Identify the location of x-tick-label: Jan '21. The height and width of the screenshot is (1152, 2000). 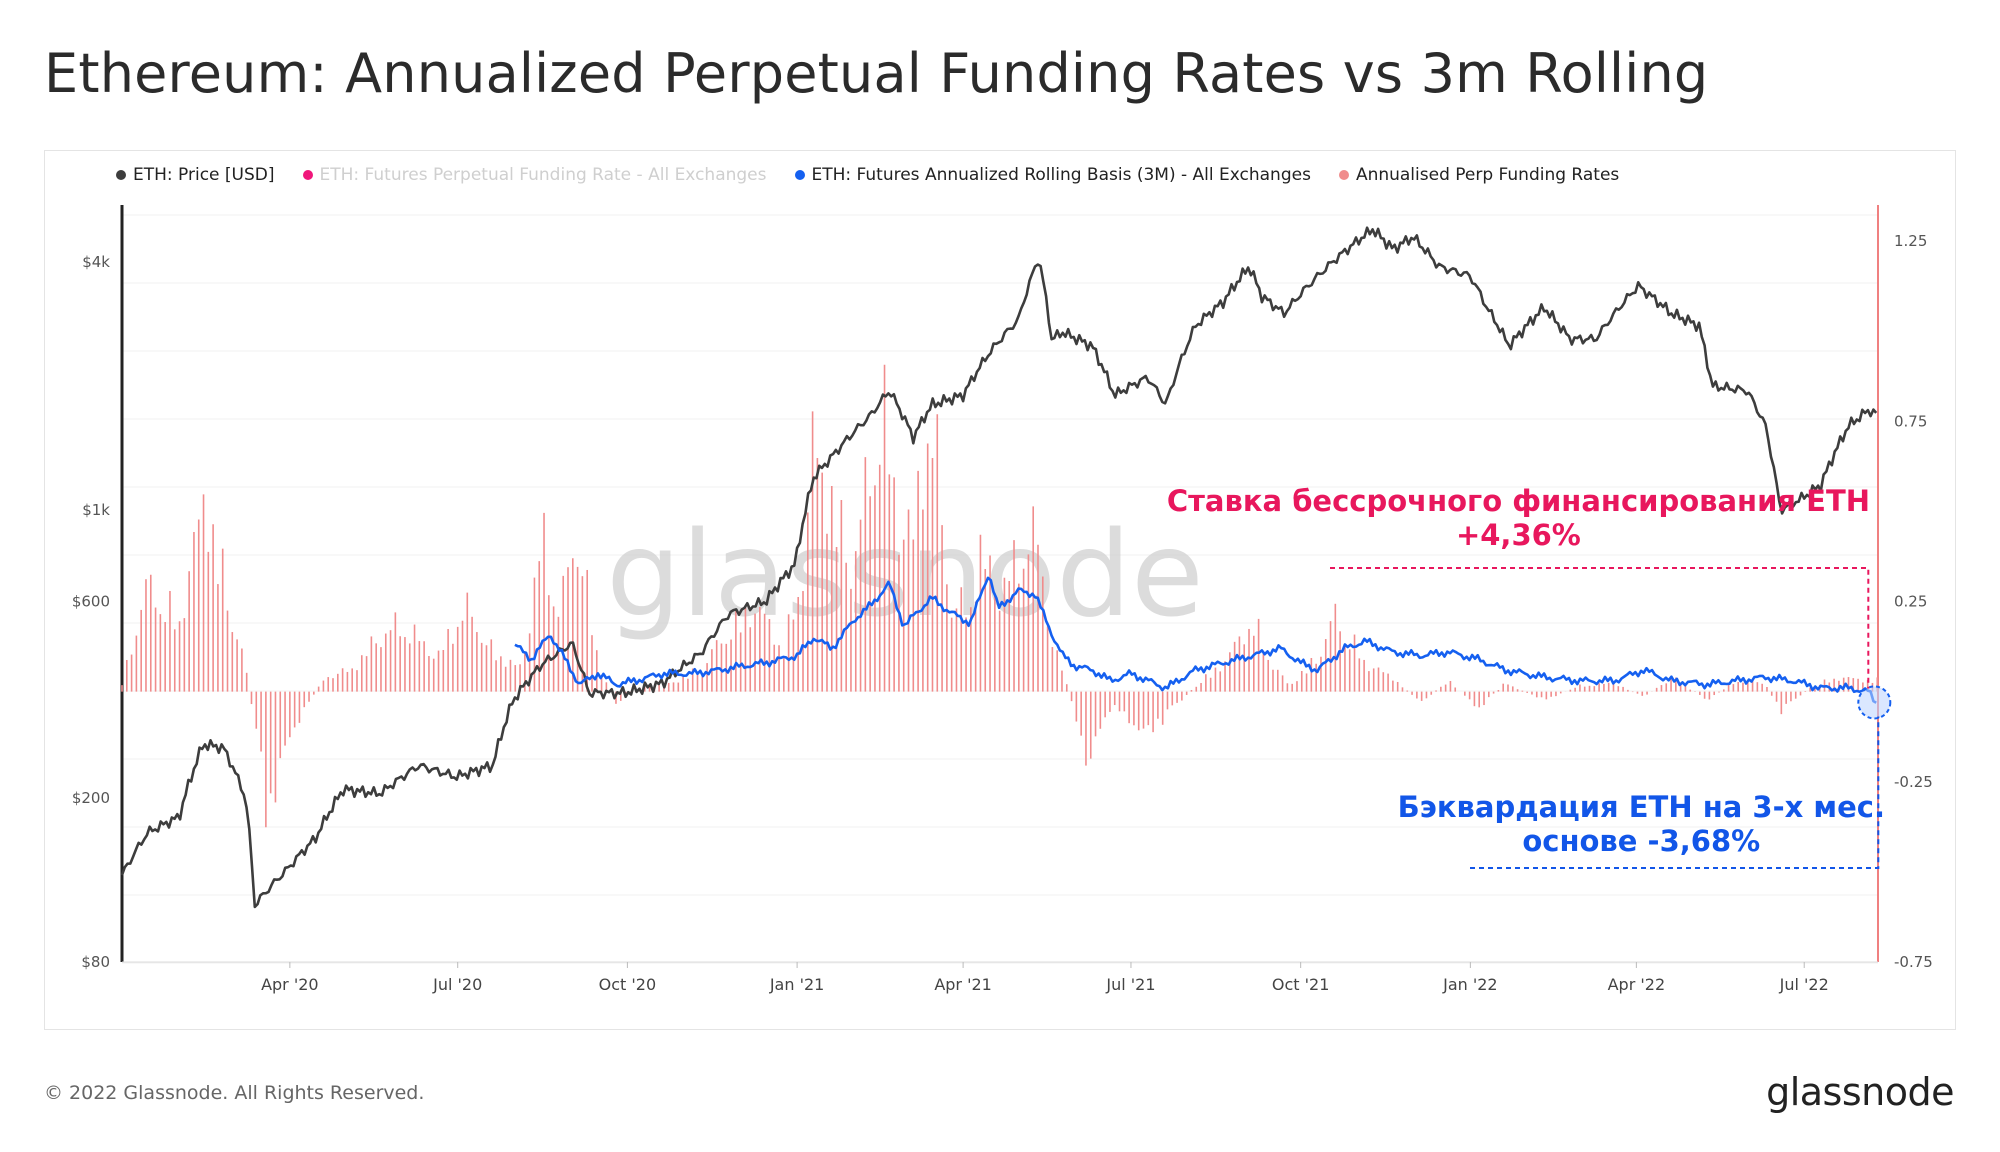
(797, 984).